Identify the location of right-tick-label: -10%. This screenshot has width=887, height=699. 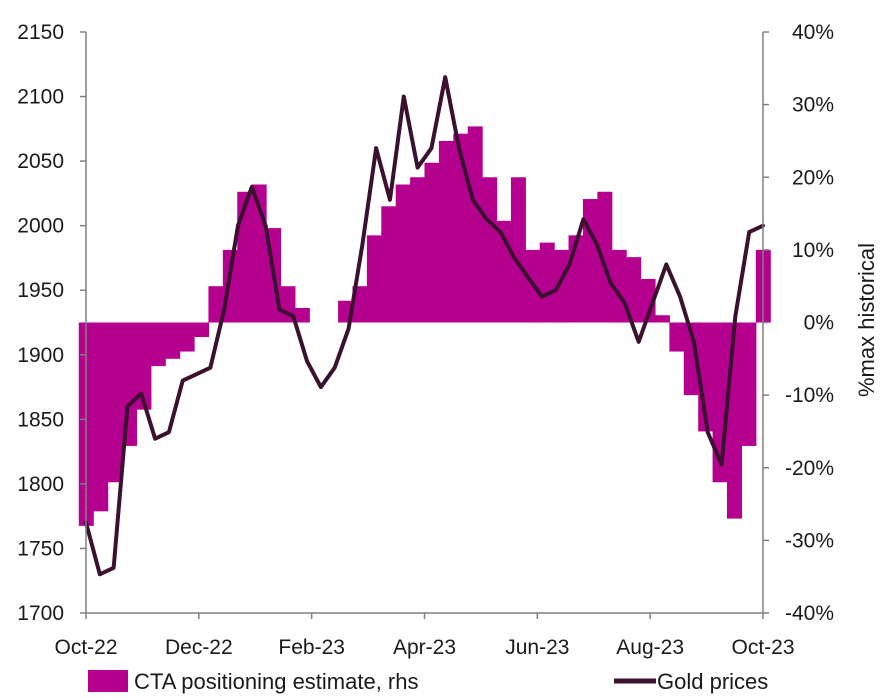
(809, 395).